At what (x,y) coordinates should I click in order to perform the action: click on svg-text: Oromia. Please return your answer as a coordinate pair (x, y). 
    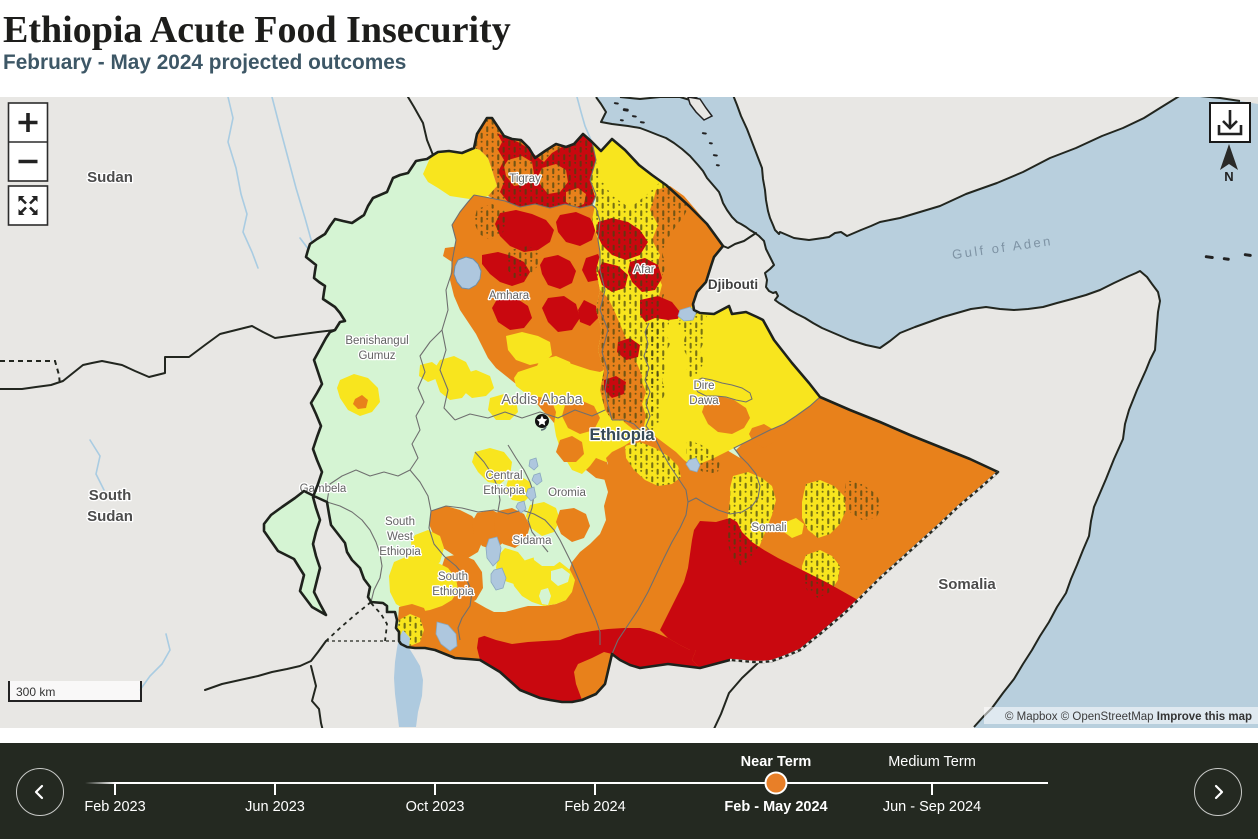
    Looking at the image, I should click on (567, 493).